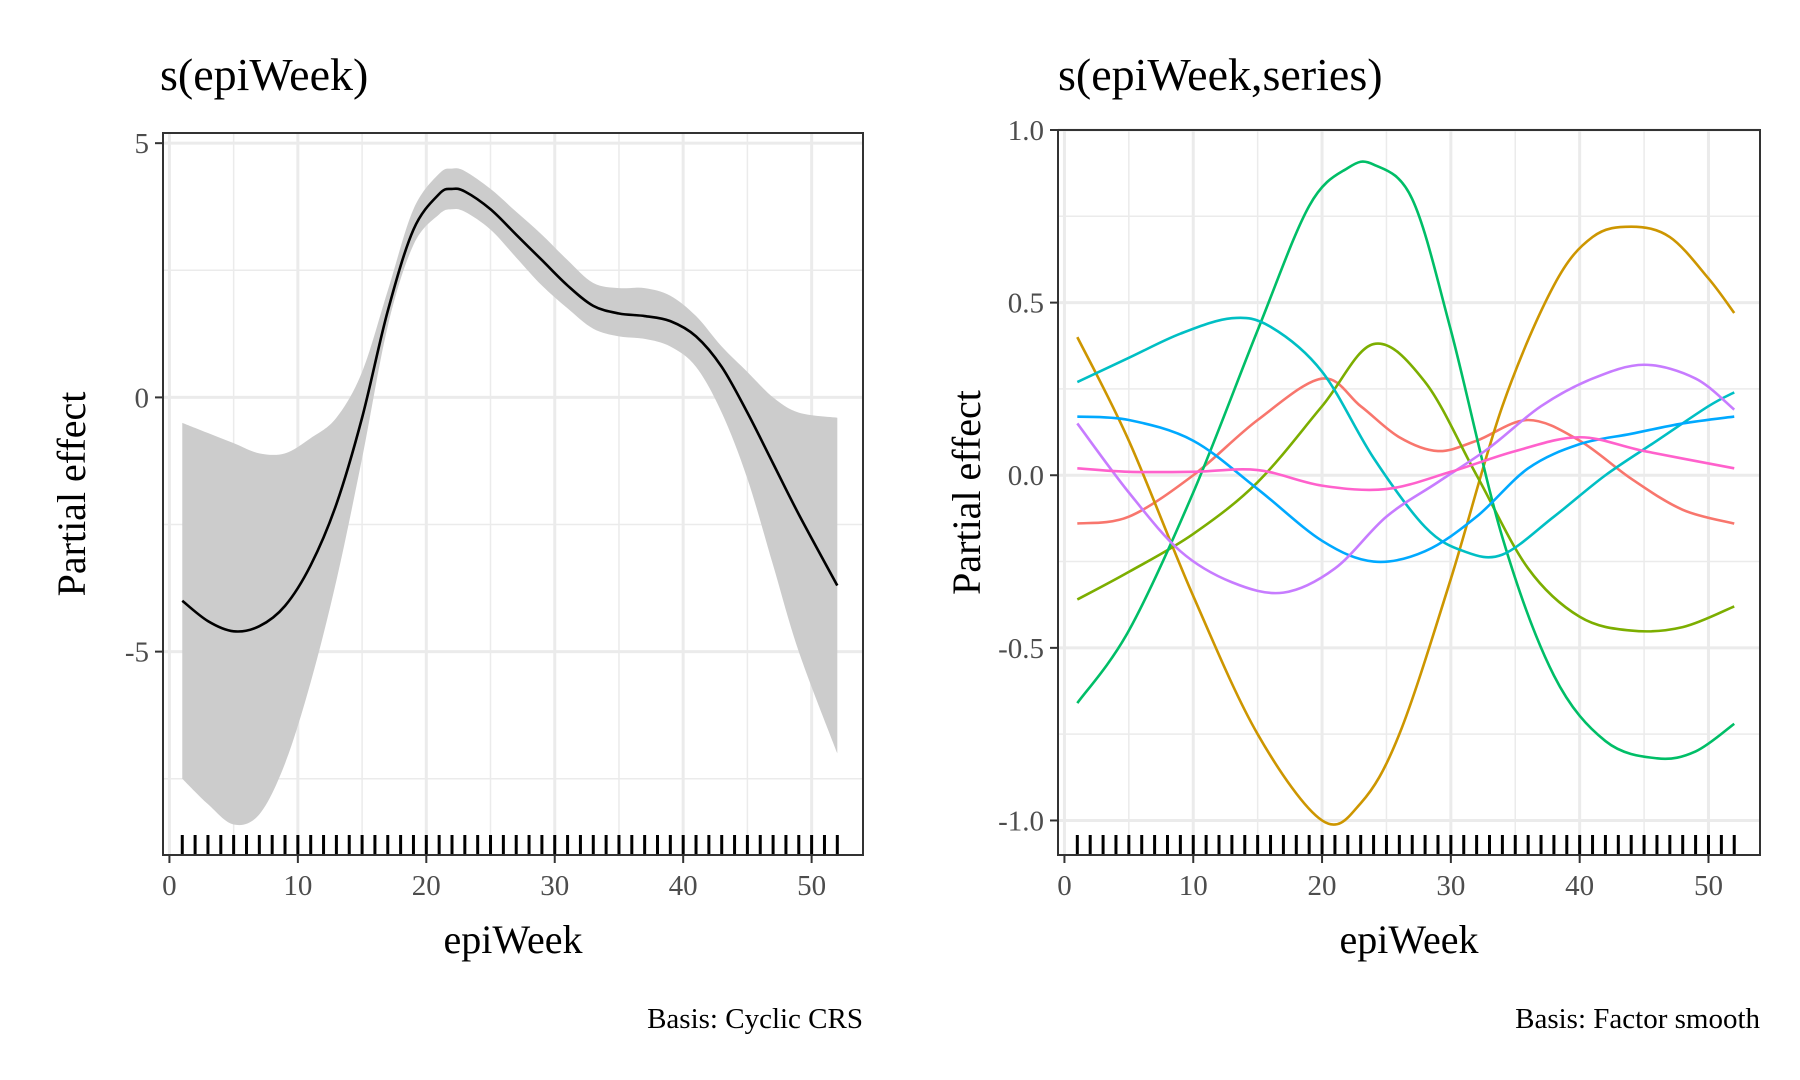 This screenshot has width=1800, height=1080. Describe the element at coordinates (264, 74) in the screenshot. I see `chart-title: s(epiWeek)` at that location.